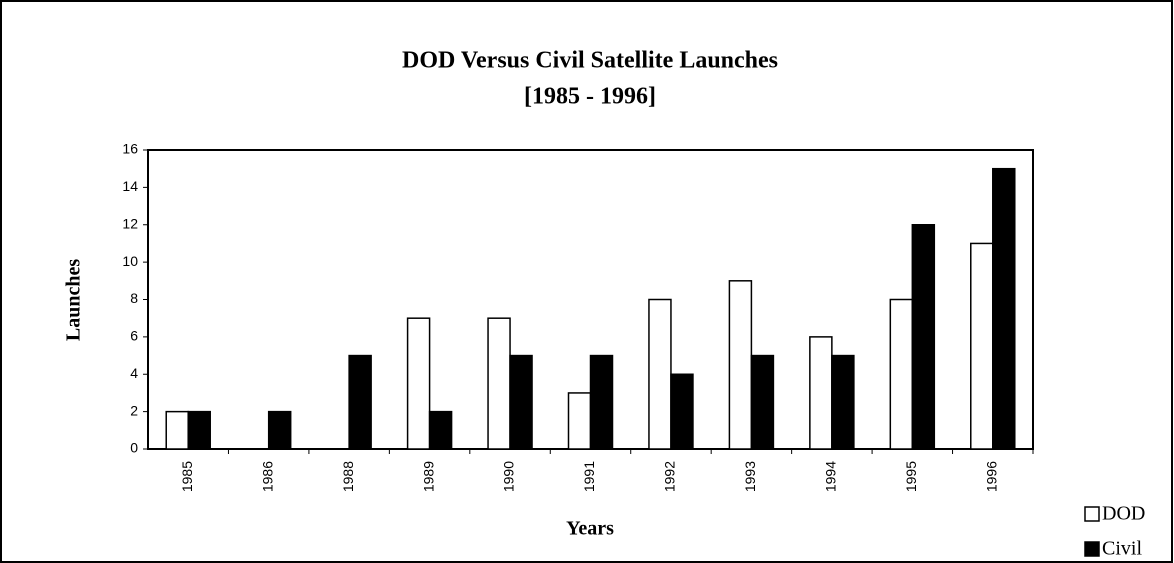 The width and height of the screenshot is (1174, 563). What do you see at coordinates (130, 149) in the screenshot?
I see `y-tick-label: 16` at bounding box center [130, 149].